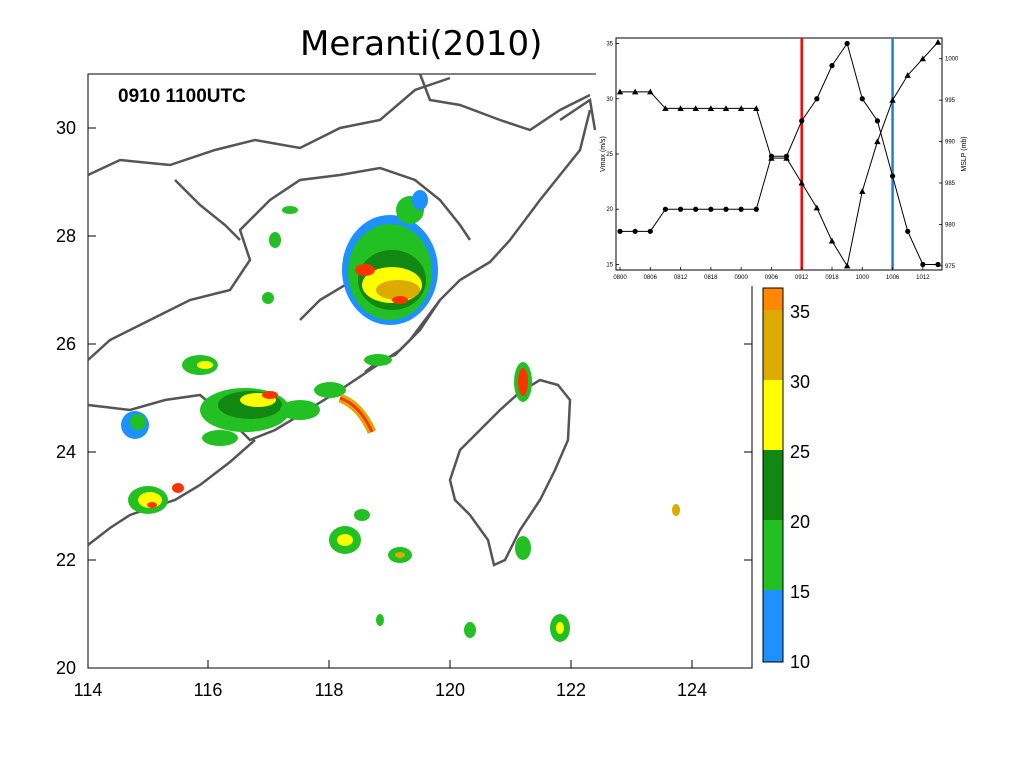 The height and width of the screenshot is (768, 1024). What do you see at coordinates (66, 668) in the screenshot?
I see `lat-tick-20: 20` at bounding box center [66, 668].